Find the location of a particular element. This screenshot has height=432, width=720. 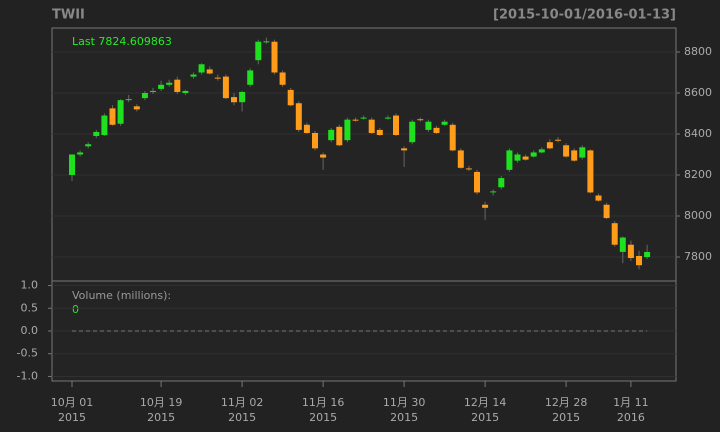

x-tick-label: 1月 11 2016 is located at coordinates (631, 410).